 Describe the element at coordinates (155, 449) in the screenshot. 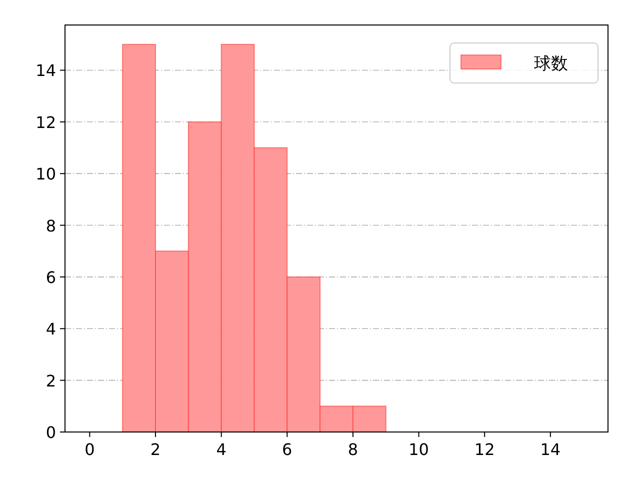

I see `x-tick-label: 2` at that location.